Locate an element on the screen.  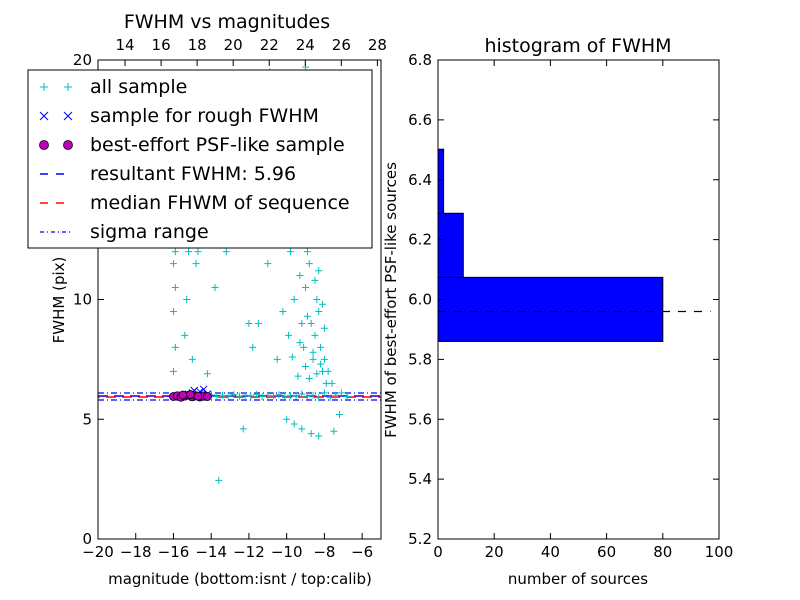
right-y-tick-label: 6.8 is located at coordinates (420, 60).